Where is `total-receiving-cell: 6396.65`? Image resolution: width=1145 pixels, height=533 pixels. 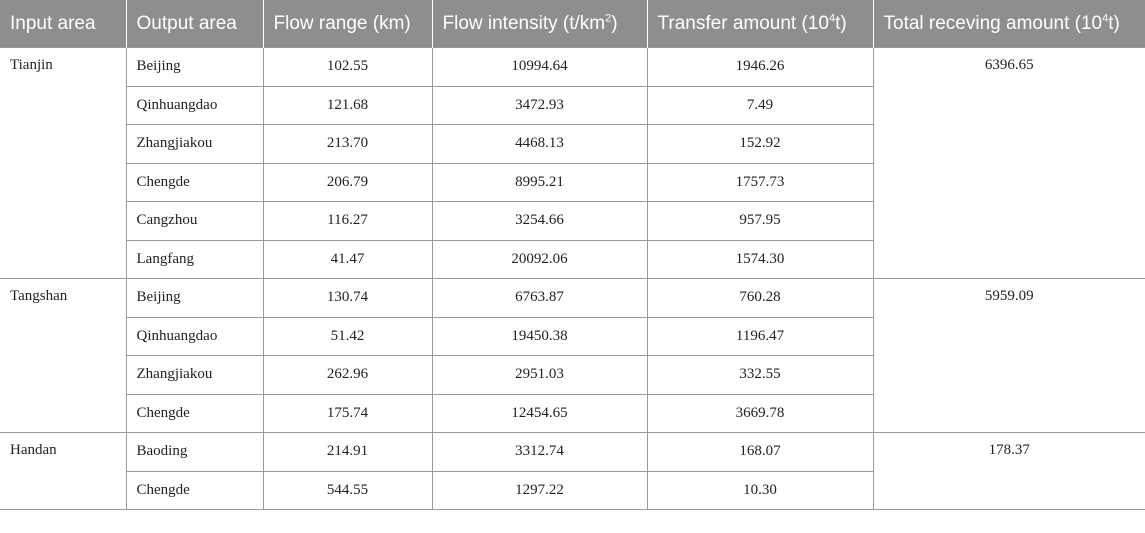 total-receiving-cell: 6396.65 is located at coordinates (1008, 163).